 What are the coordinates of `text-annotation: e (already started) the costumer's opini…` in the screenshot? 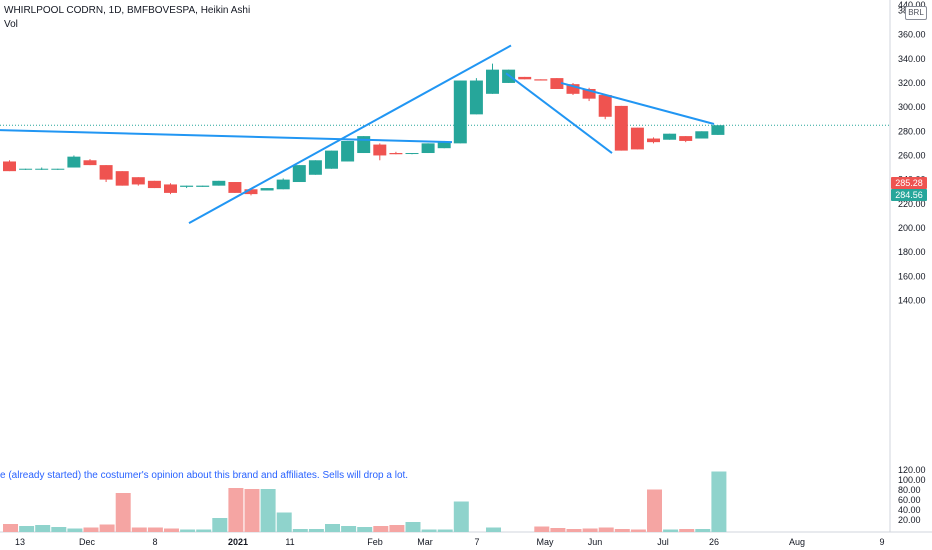 It's located at (204, 475).